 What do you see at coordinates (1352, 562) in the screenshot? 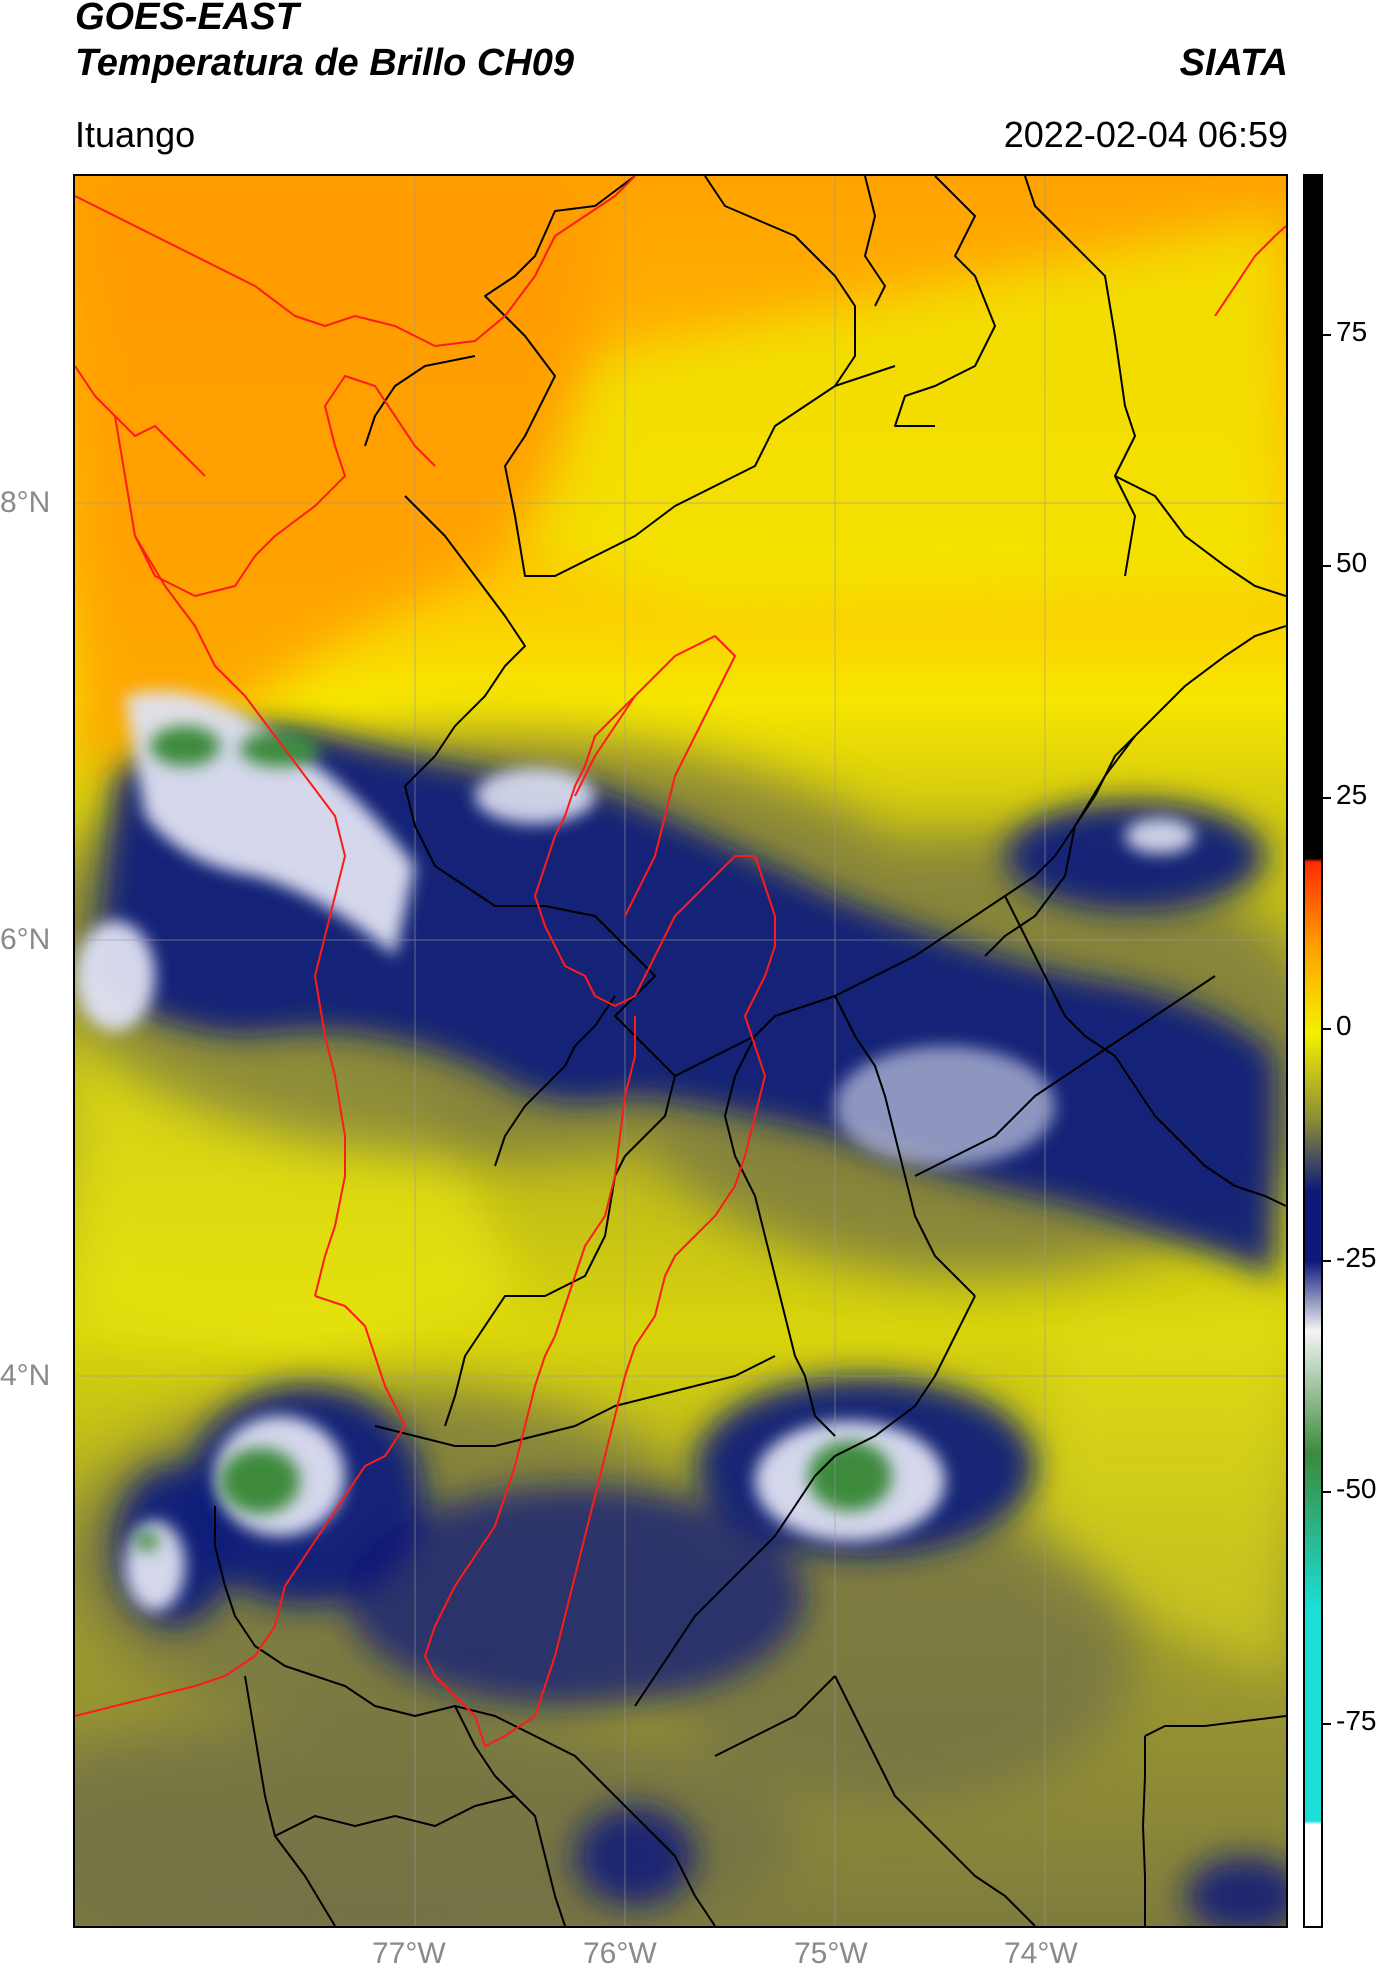
I see `colorbar-label-50: 50` at bounding box center [1352, 562].